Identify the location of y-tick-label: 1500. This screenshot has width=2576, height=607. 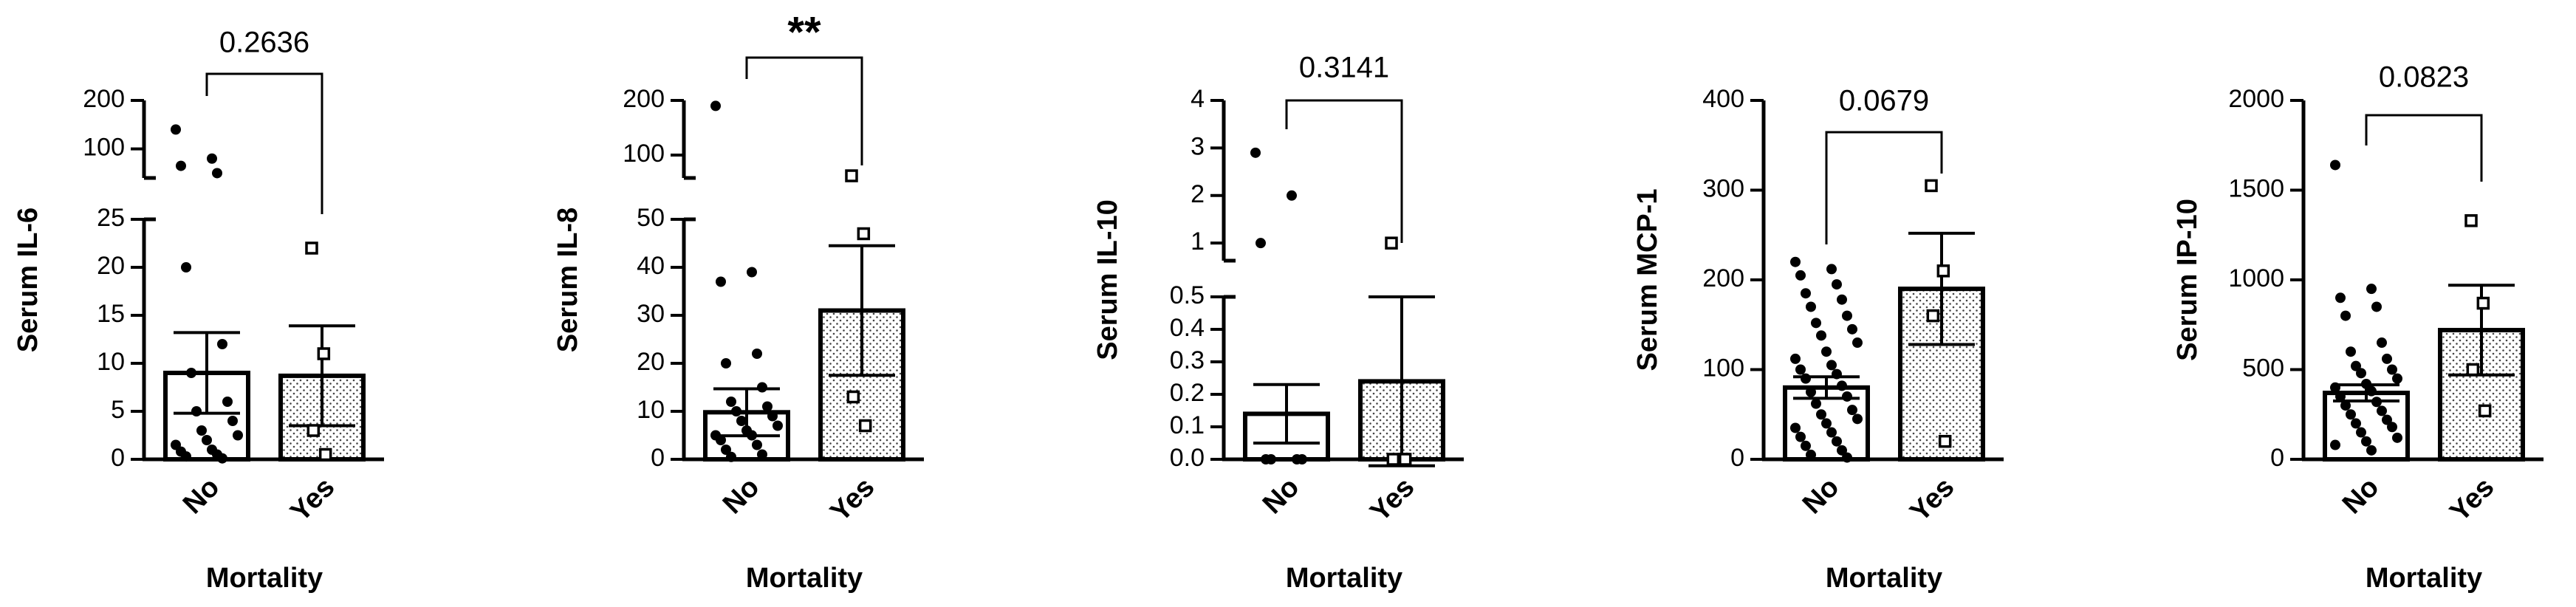
(2256, 188).